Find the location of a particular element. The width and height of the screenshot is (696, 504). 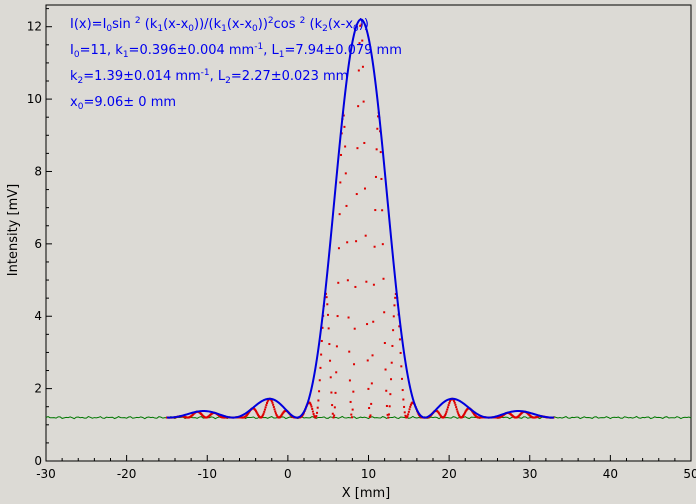

x-tick-label: 10 is located at coordinates (368, 474).